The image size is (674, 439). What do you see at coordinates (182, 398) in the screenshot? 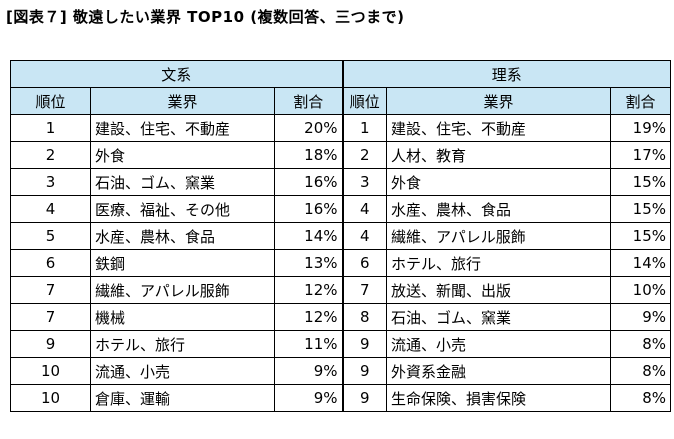
I see `cell-industry-bunkei: 倉庫、運輸` at bounding box center [182, 398].